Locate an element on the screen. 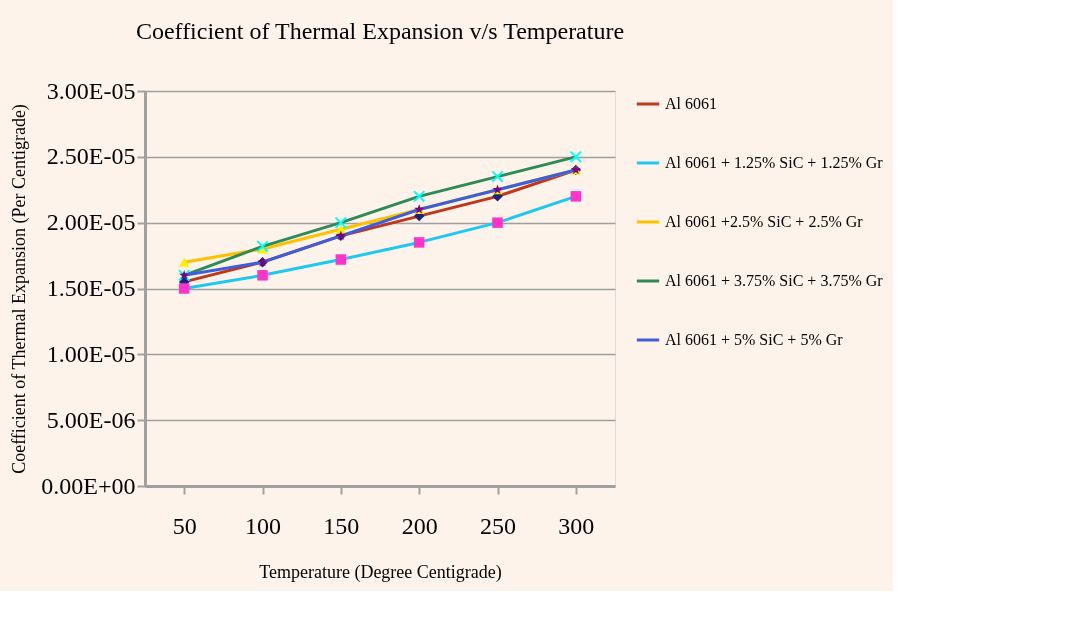 This screenshot has height=638, width=1069. y-tick-label: 2.50E-05 is located at coordinates (91, 156).